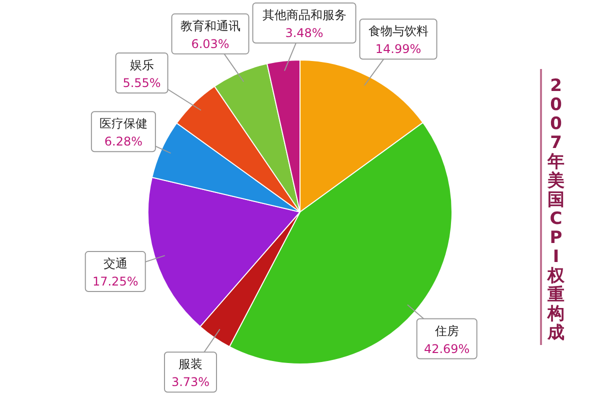 The width and height of the screenshot is (598, 398). Describe the element at coordinates (210, 43) in the screenshot. I see `data-label: 6.03%` at that location.